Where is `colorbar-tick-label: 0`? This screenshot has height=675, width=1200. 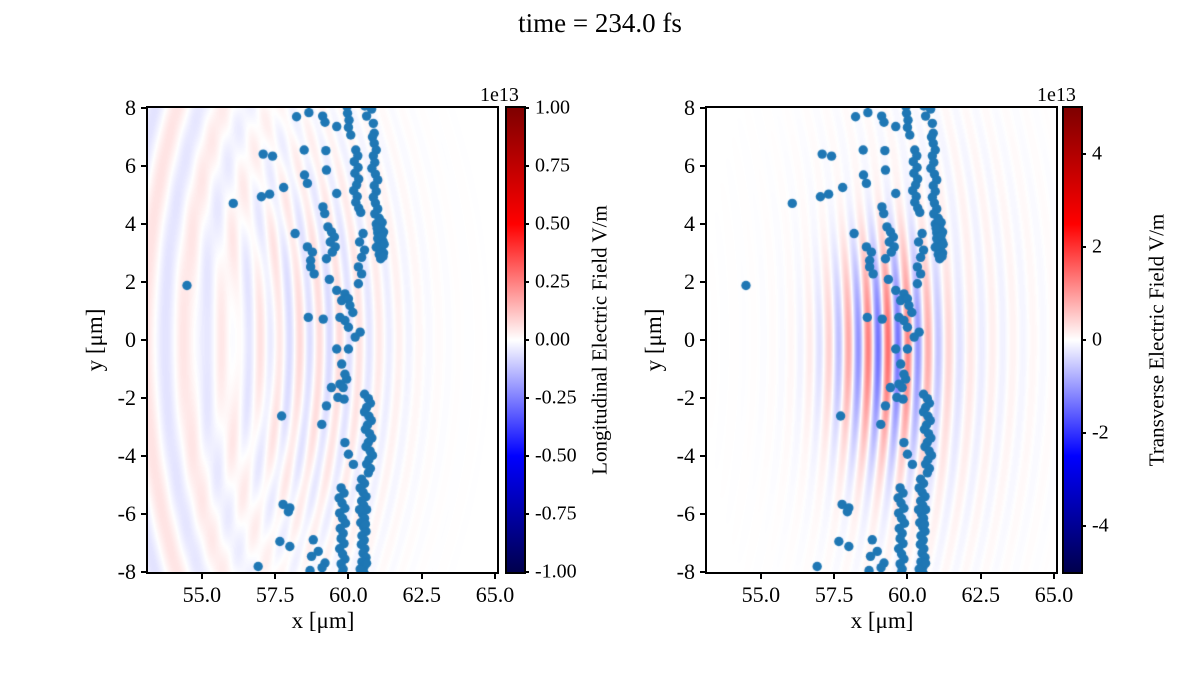 colorbar-tick-label: 0 is located at coordinates (1097, 339).